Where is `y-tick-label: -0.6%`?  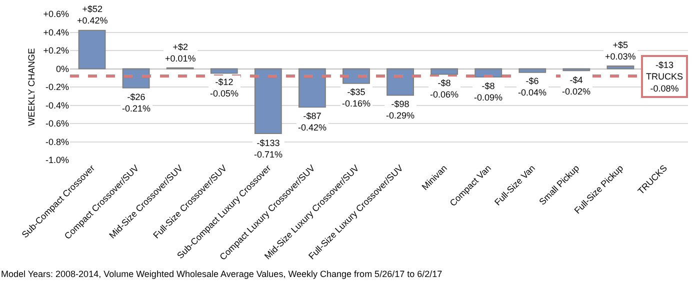 y-tick-label: -0.6% is located at coordinates (57, 123).